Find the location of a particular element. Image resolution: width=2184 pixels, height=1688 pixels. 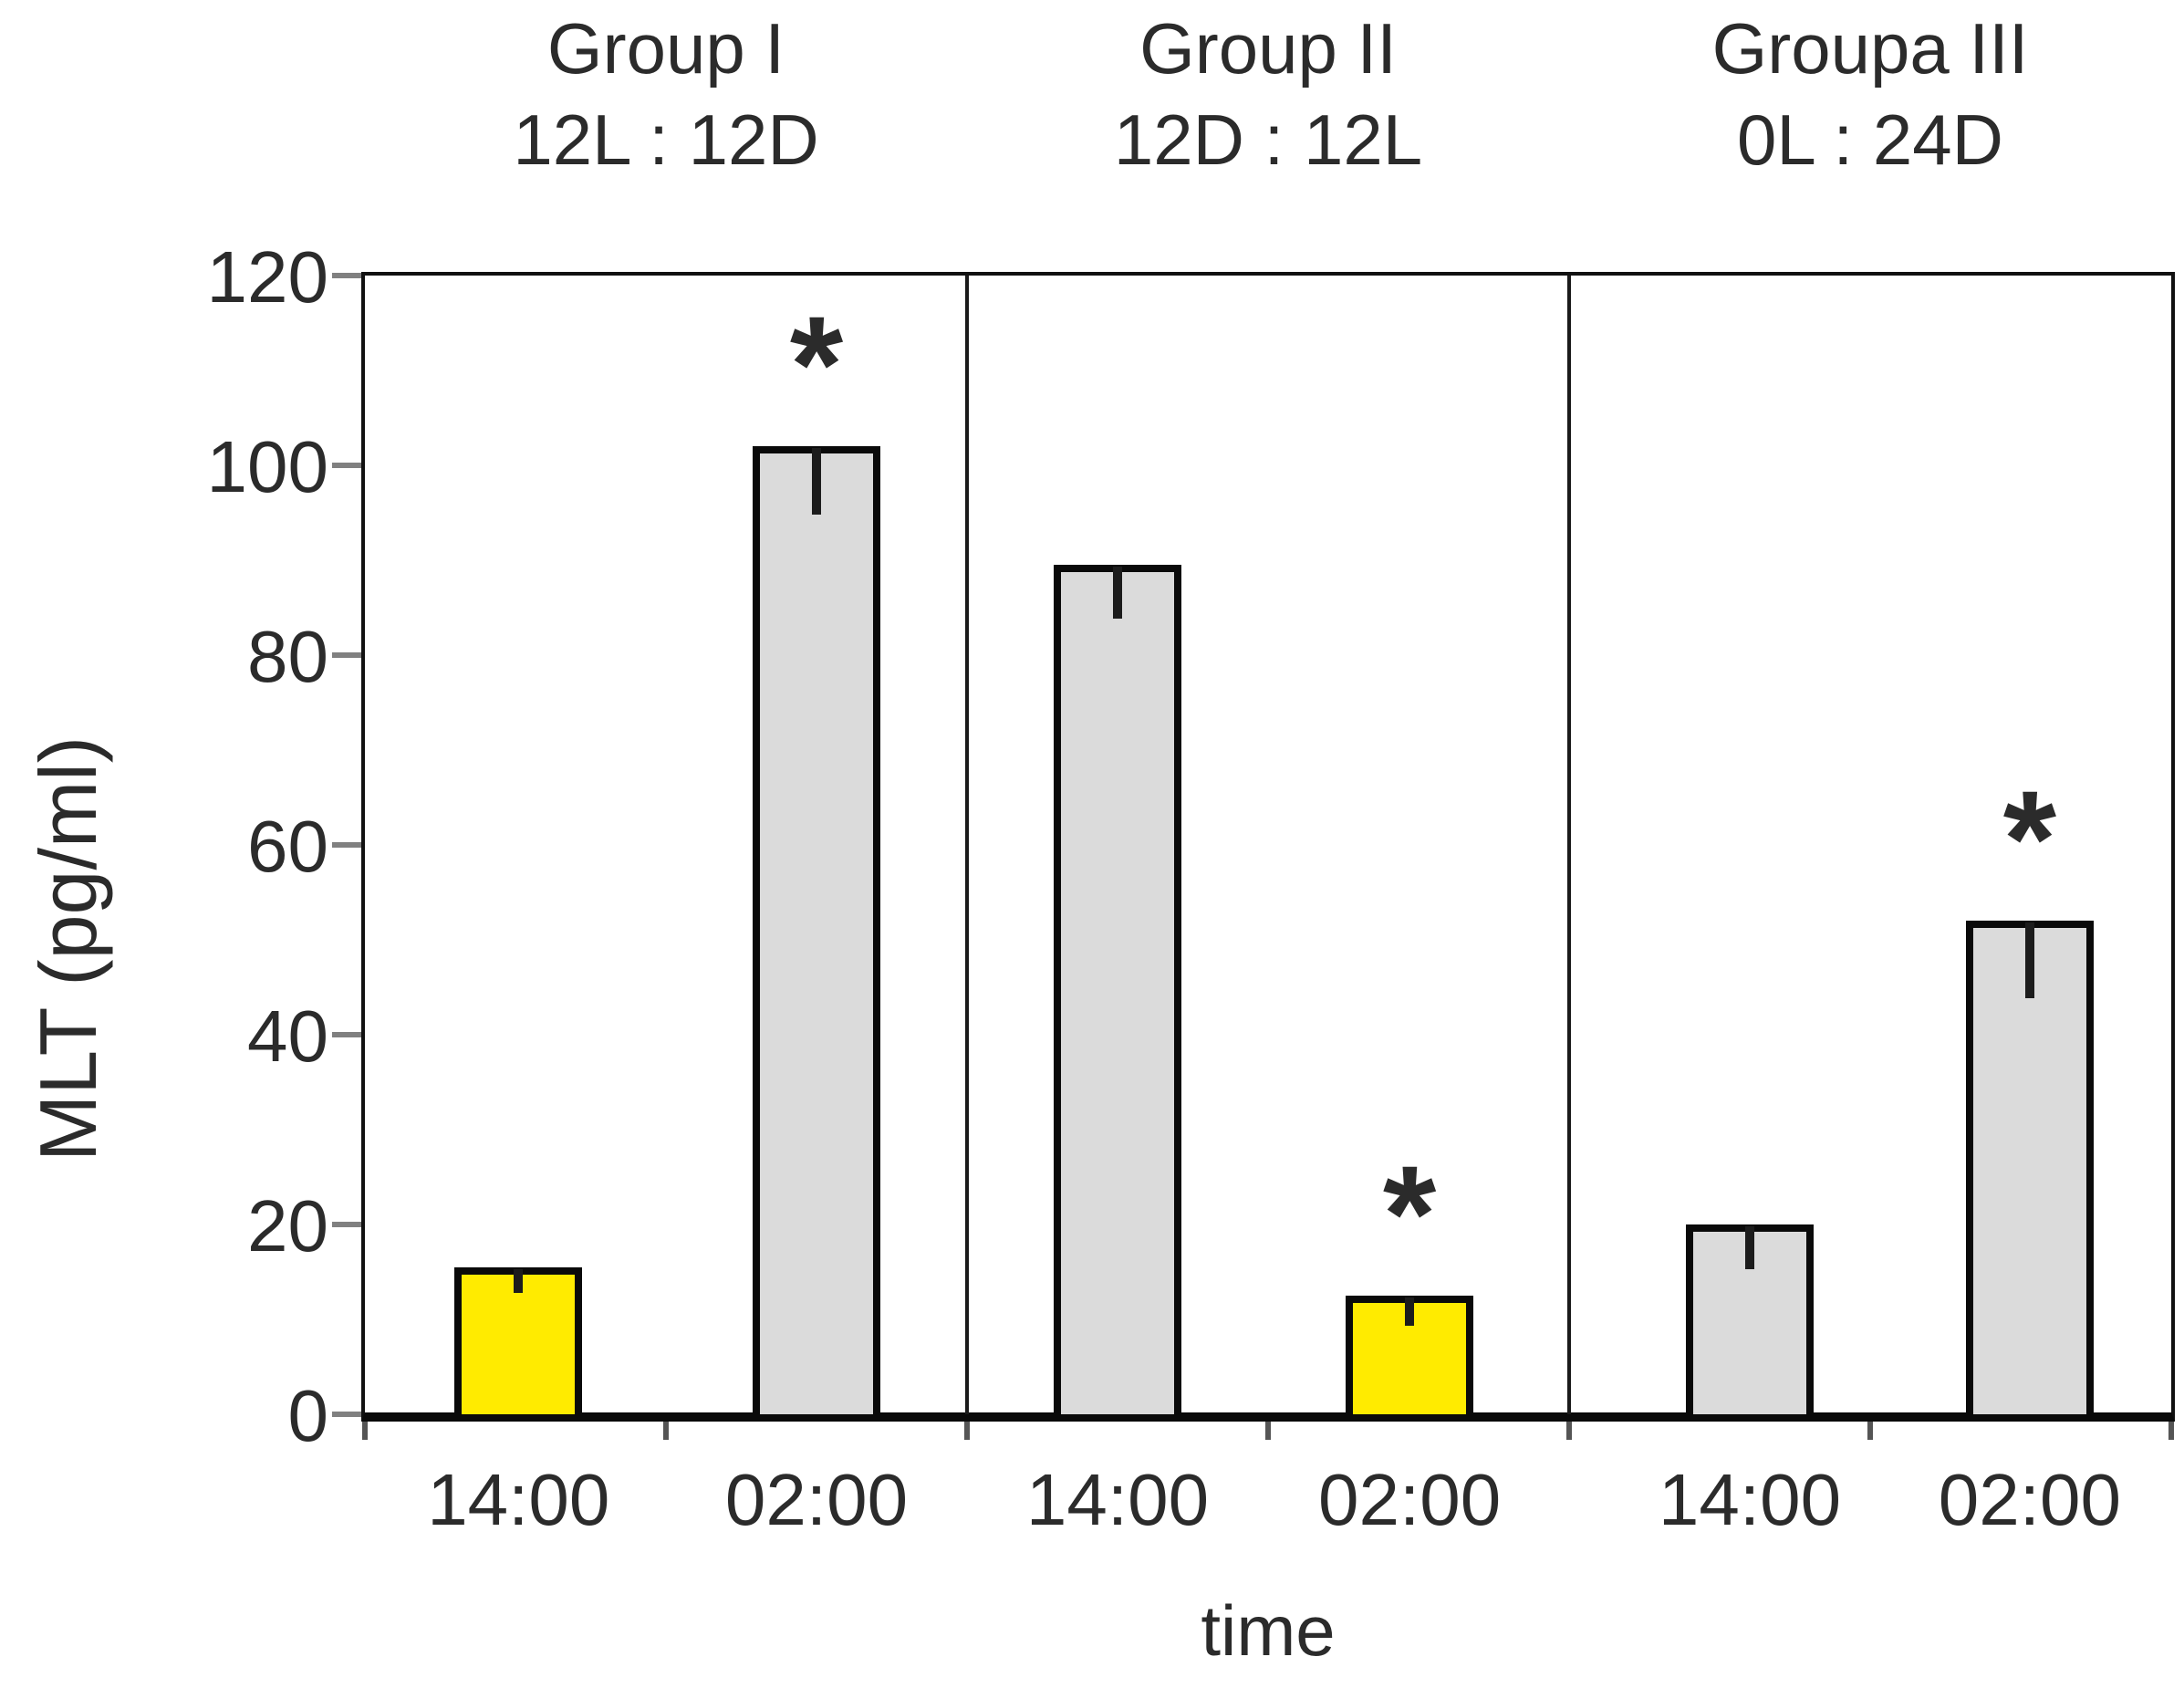

y-tick-label: 40 is located at coordinates (287, 1036).